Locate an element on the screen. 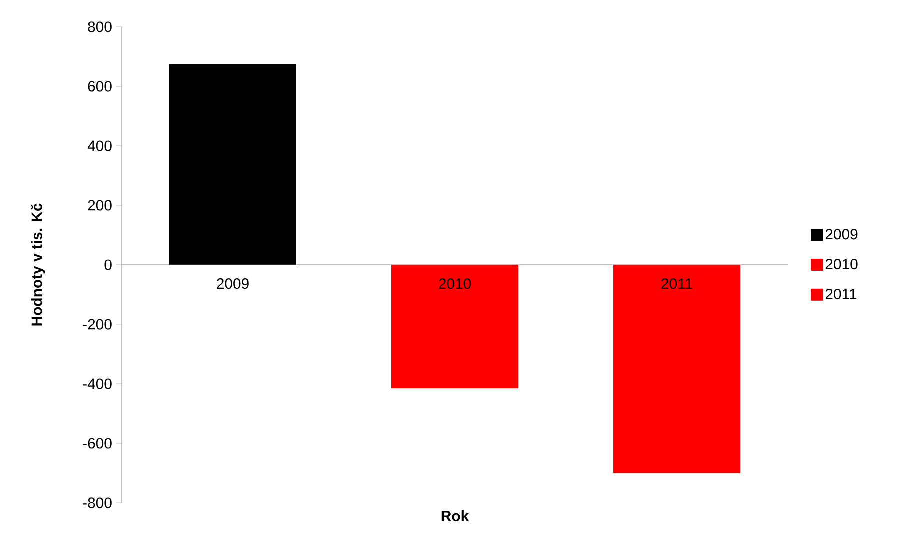 The width and height of the screenshot is (910, 539). x-tick-label: 2010 is located at coordinates (455, 284).